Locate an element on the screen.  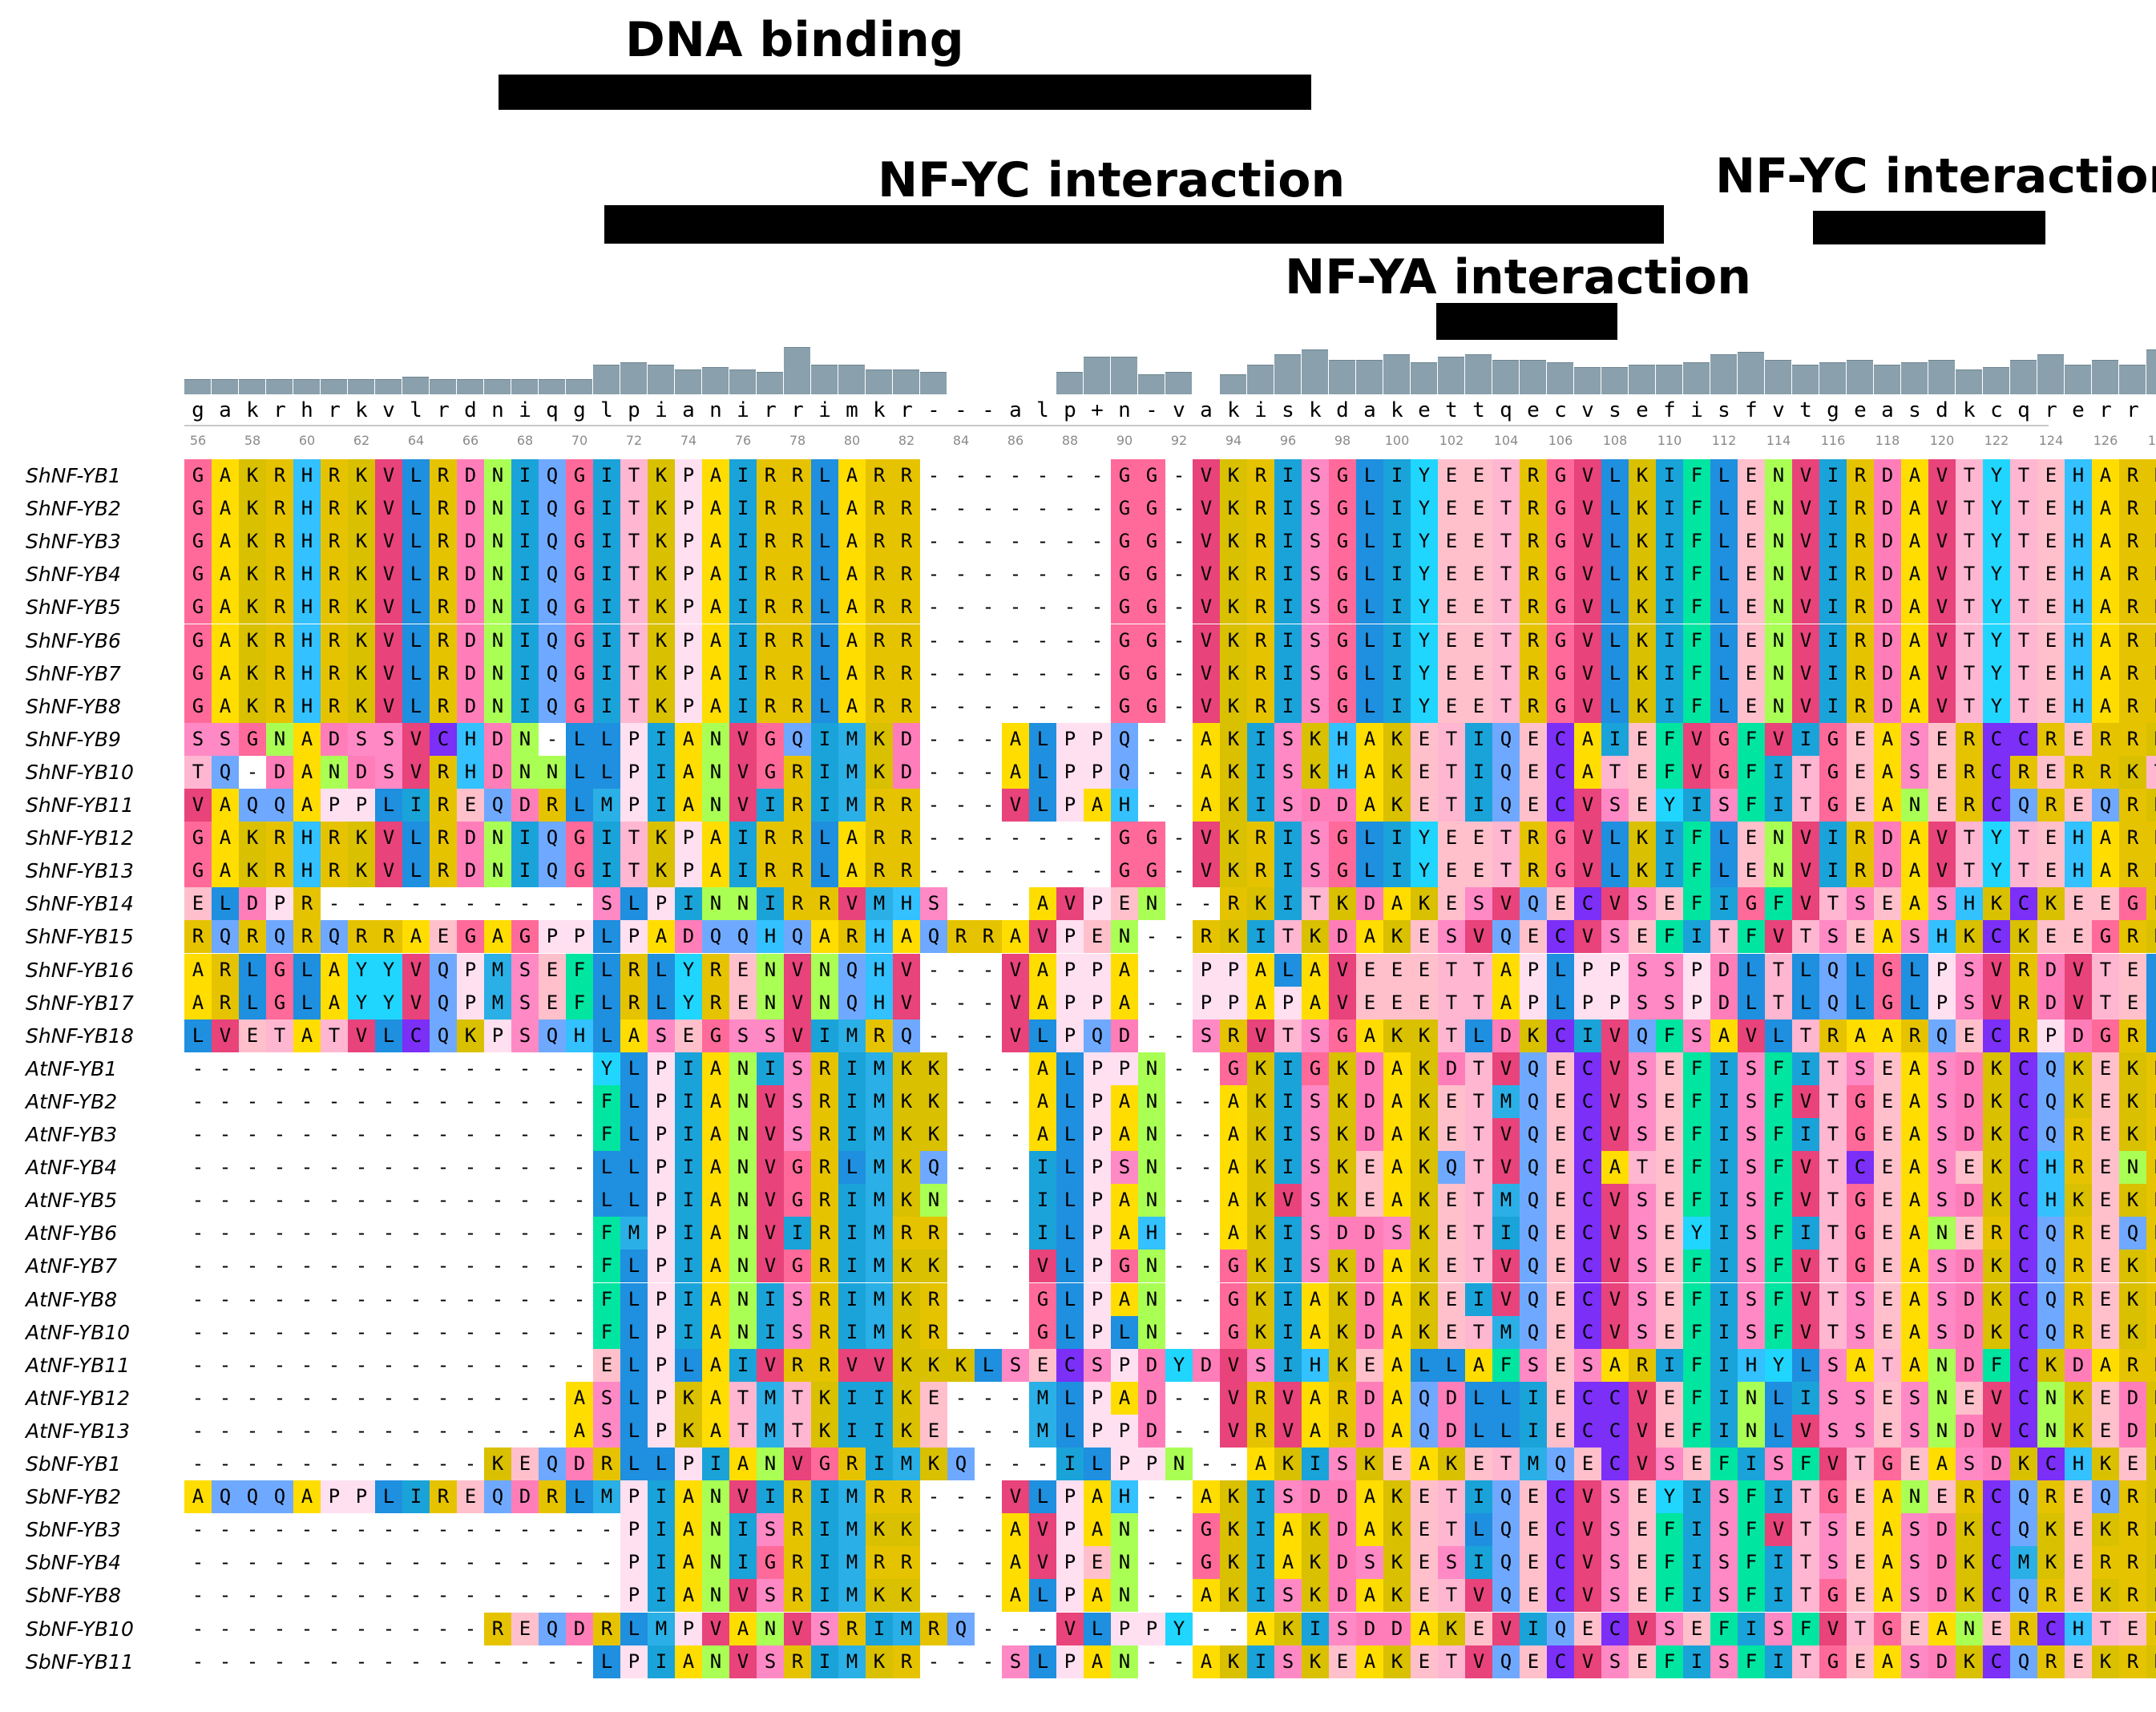
dna-binding-label: DNA binding is located at coordinates (794, 40).